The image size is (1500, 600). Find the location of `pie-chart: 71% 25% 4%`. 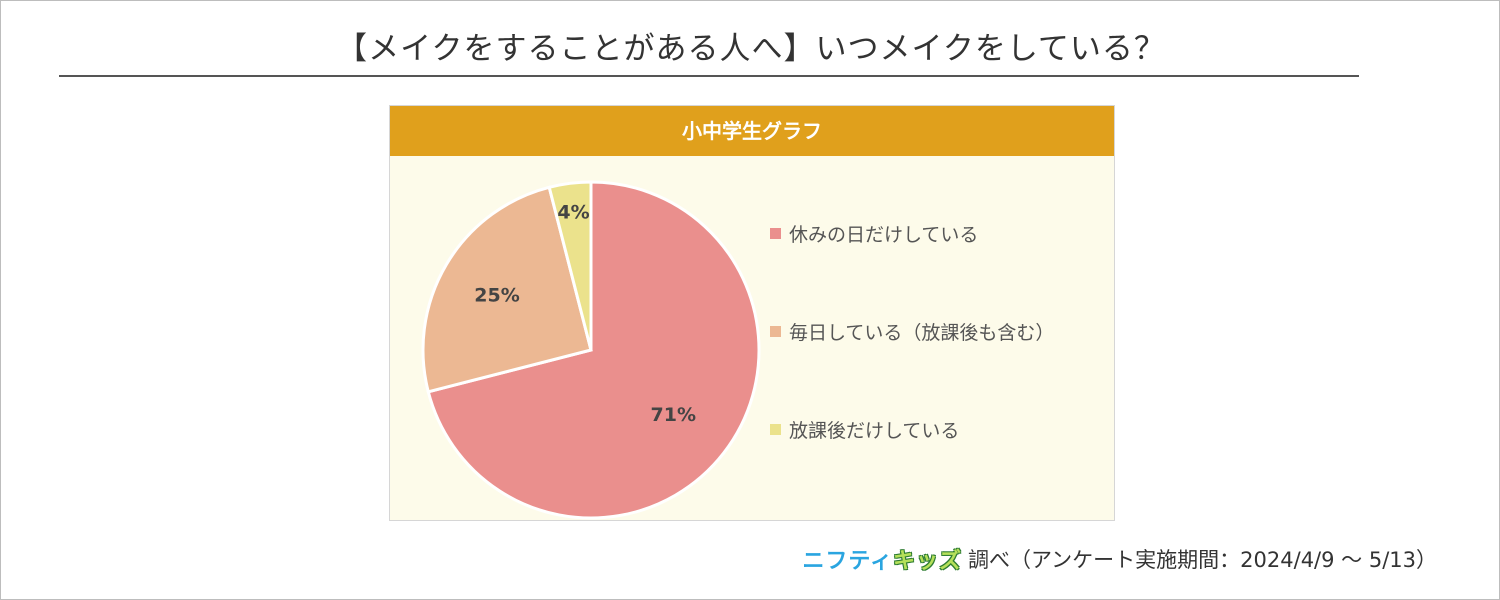

pie-chart: 71% 25% 4% is located at coordinates (591, 350).